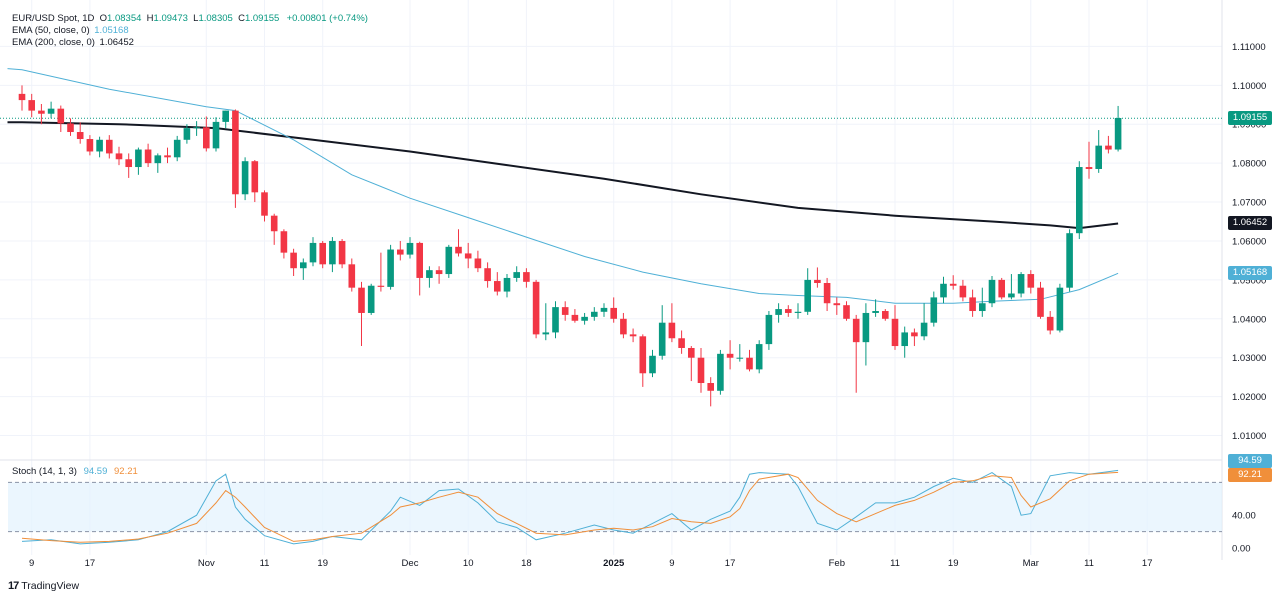 The image size is (1280, 600). I want to click on time-tick-label: 9, so click(31, 563).